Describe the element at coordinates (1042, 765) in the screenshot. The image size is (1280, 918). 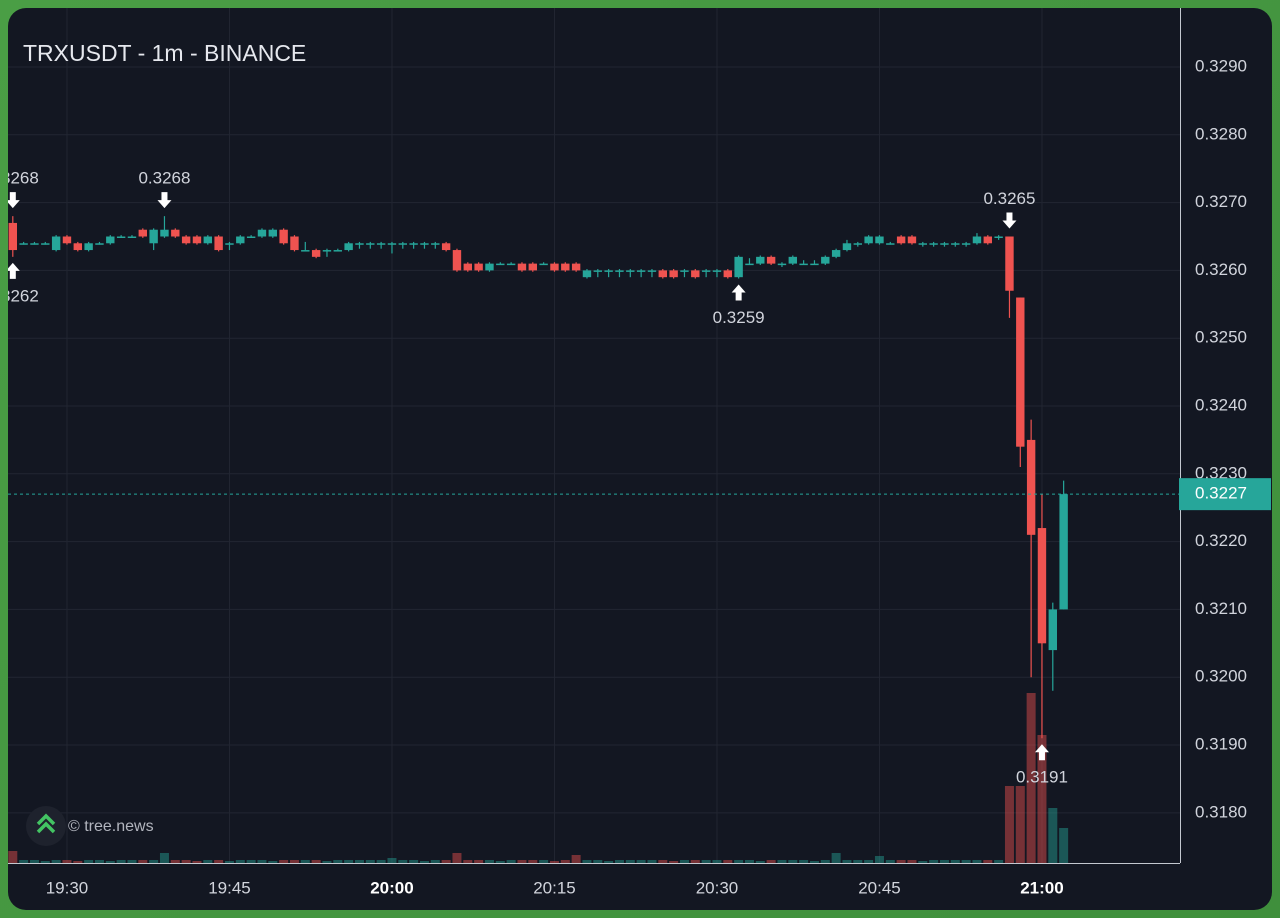
I see `price-annotation: 0.3191` at that location.